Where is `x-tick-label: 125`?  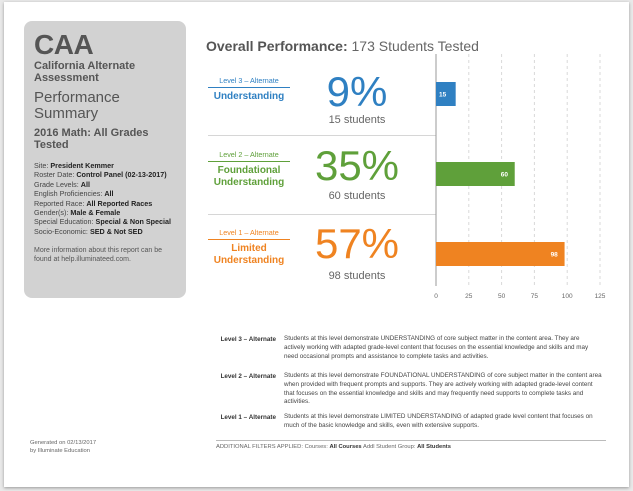 x-tick-label: 125 is located at coordinates (600, 296).